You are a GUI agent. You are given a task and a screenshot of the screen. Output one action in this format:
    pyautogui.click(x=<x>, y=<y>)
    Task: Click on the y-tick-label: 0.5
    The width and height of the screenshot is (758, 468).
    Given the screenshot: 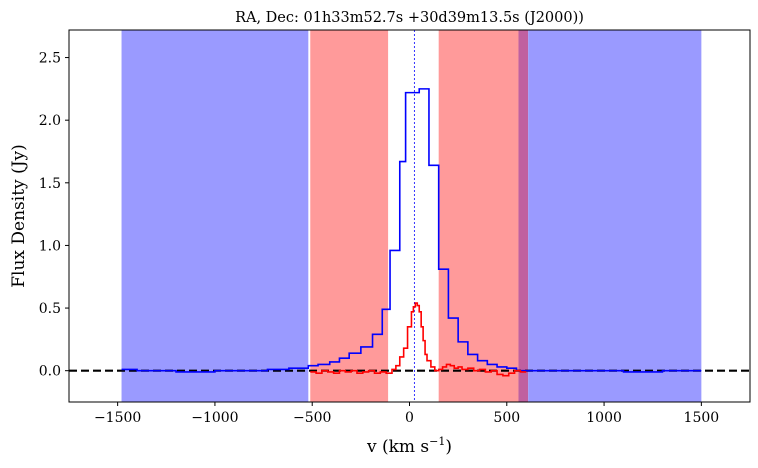 What is the action you would take?
    pyautogui.click(x=50, y=309)
    